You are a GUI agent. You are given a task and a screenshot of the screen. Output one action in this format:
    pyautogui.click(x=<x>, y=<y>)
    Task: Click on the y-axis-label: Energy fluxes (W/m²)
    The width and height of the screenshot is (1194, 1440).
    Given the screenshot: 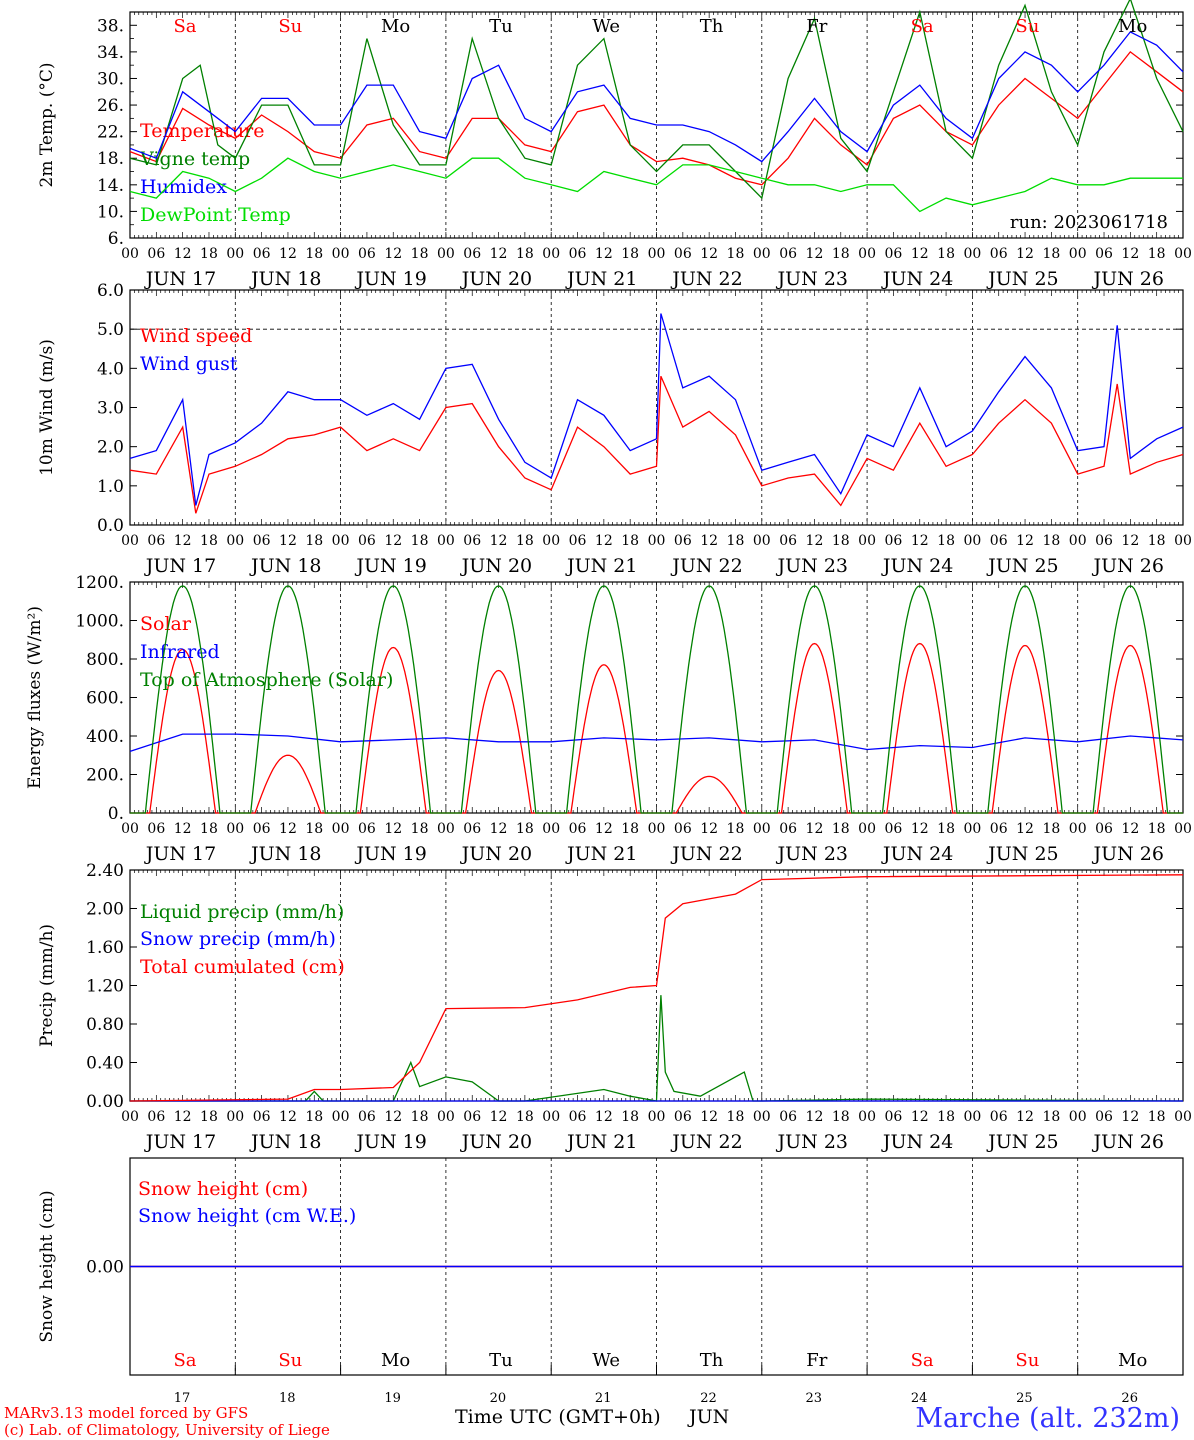 What is the action you would take?
    pyautogui.click(x=35, y=697)
    